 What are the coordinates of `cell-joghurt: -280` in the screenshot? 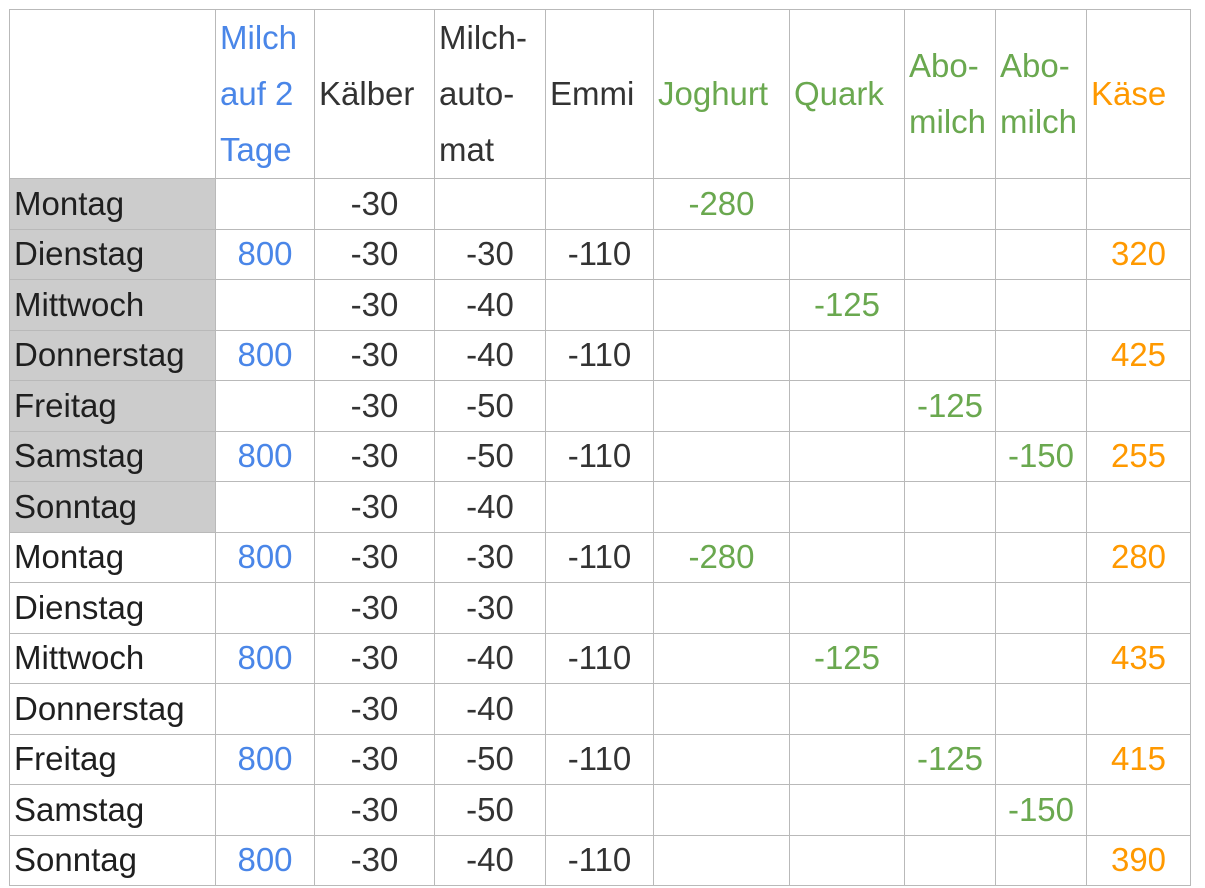 It's located at (721, 204).